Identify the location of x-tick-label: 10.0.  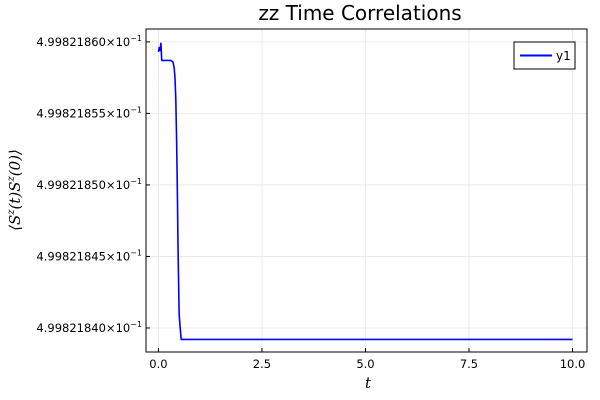
(573, 364).